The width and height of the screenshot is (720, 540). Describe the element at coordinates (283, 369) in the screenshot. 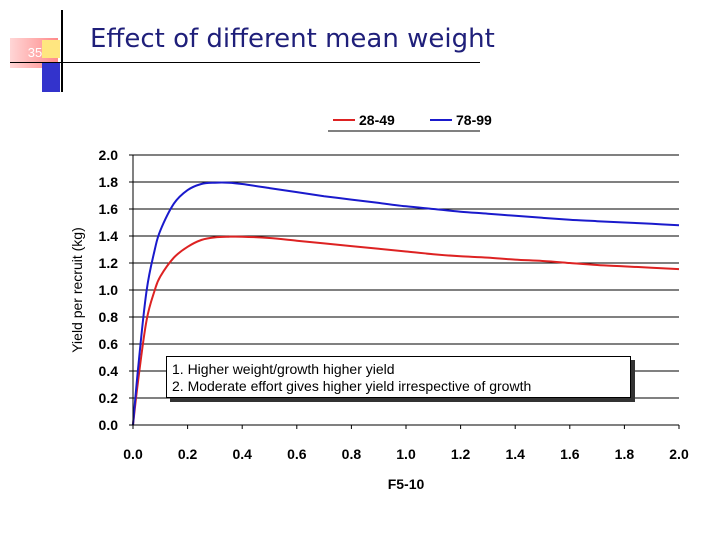

I see `annotation-line-1: 1. Higher weight/growth higher yield` at that location.